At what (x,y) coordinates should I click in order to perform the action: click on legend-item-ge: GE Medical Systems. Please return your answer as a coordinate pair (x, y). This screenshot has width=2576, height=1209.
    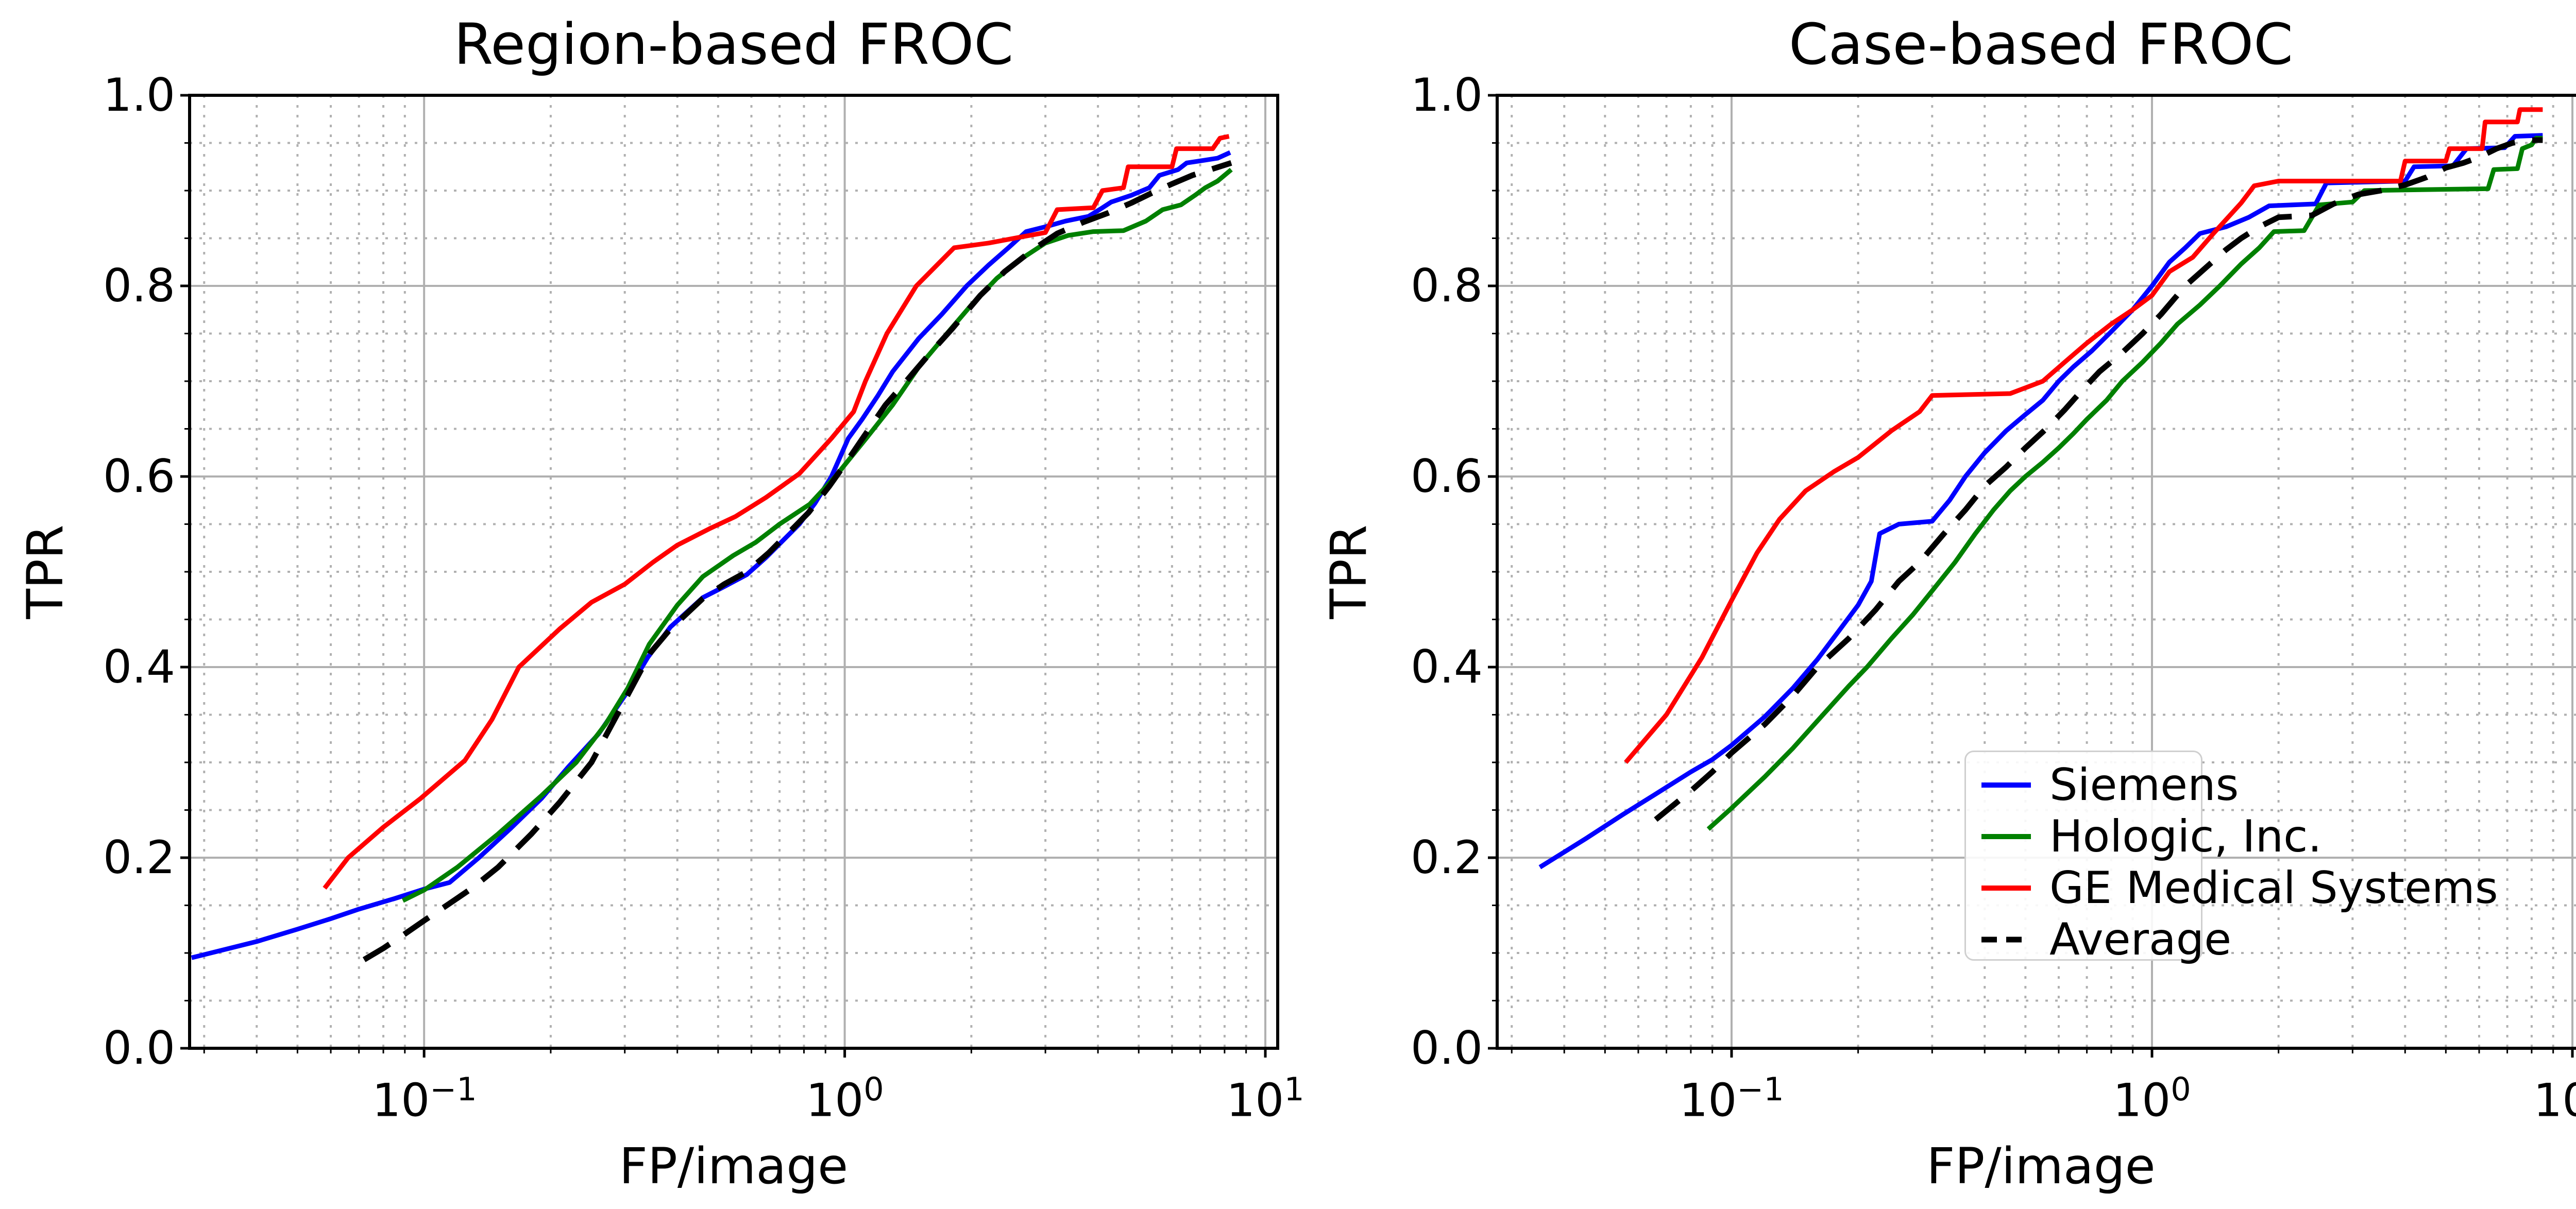
    Looking at the image, I should click on (2239, 888).